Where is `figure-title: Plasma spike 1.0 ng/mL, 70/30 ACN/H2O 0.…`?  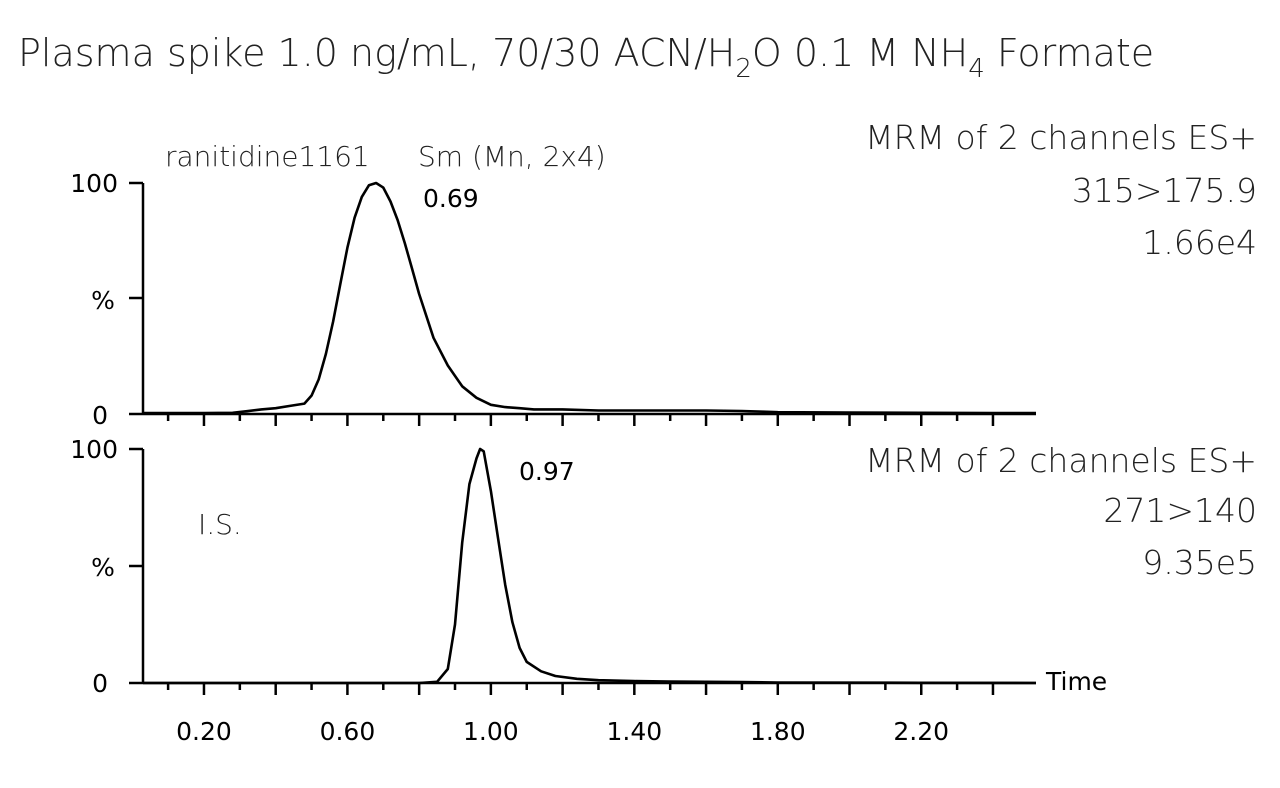 figure-title: Plasma spike 1.0 ng/mL, 70/30 ACN/H2O 0.… is located at coordinates (586, 57).